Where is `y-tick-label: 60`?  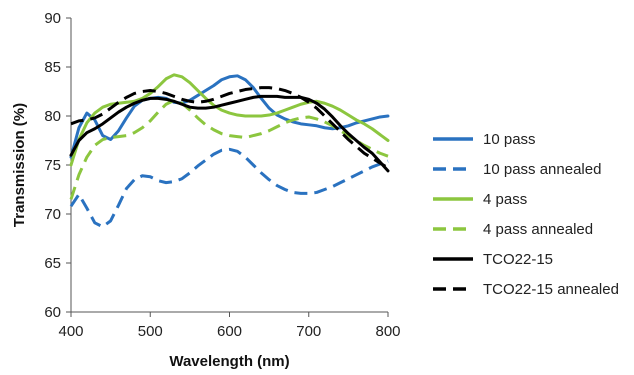 y-tick-label: 60 is located at coordinates (52, 312).